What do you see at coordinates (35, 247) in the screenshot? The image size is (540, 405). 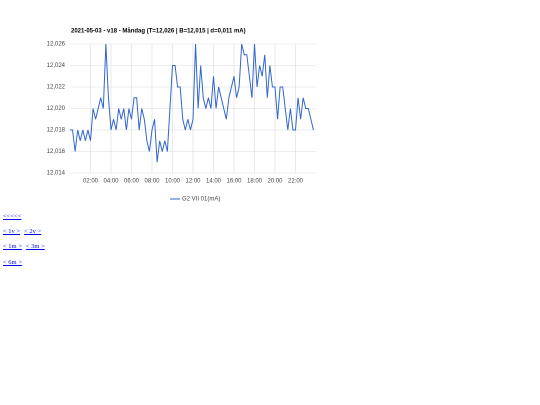 I see `nav-link: < 3m >` at bounding box center [35, 247].